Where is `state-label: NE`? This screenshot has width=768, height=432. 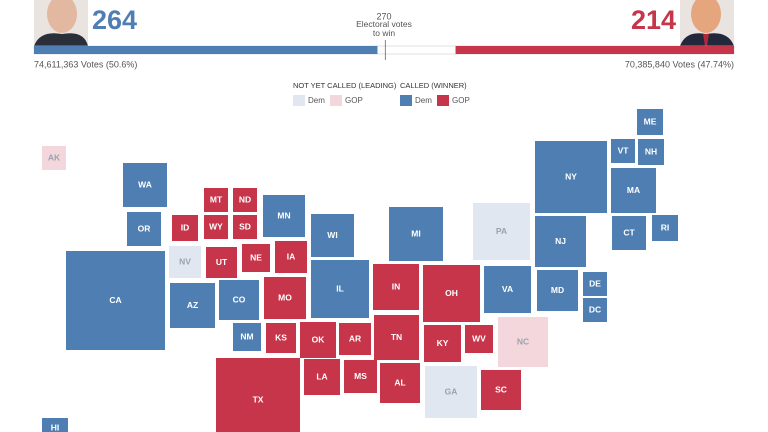 state-label: NE is located at coordinates (256, 257).